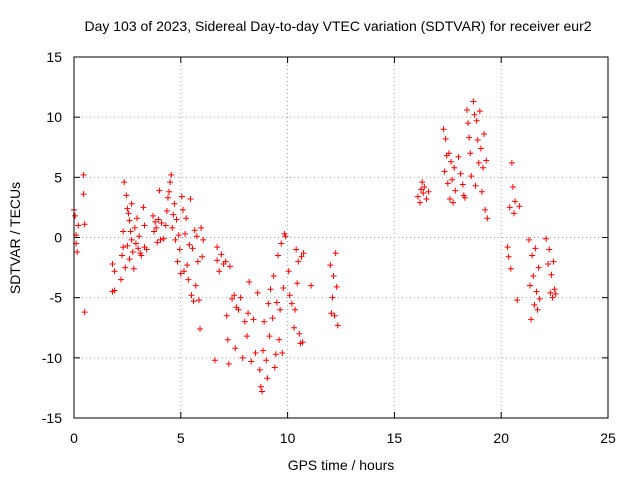 This screenshot has height=480, width=640. I want to click on x-tick-label: 10, so click(288, 438).